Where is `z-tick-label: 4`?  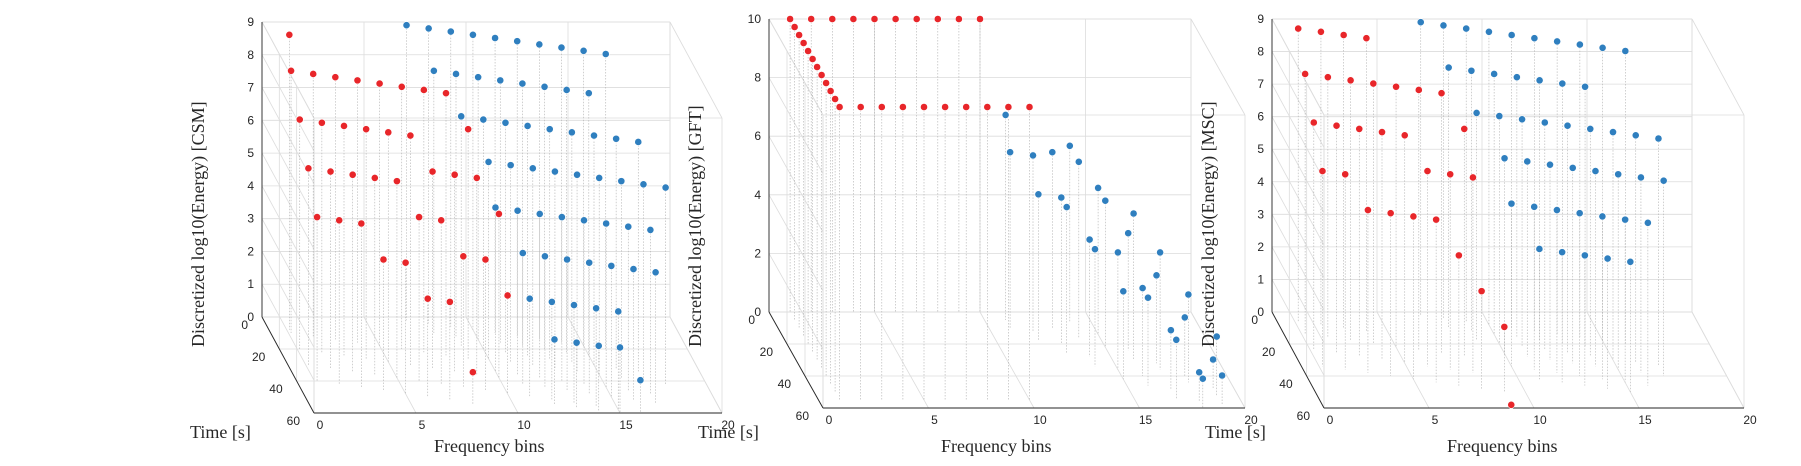 z-tick-label: 4 is located at coordinates (250, 186).